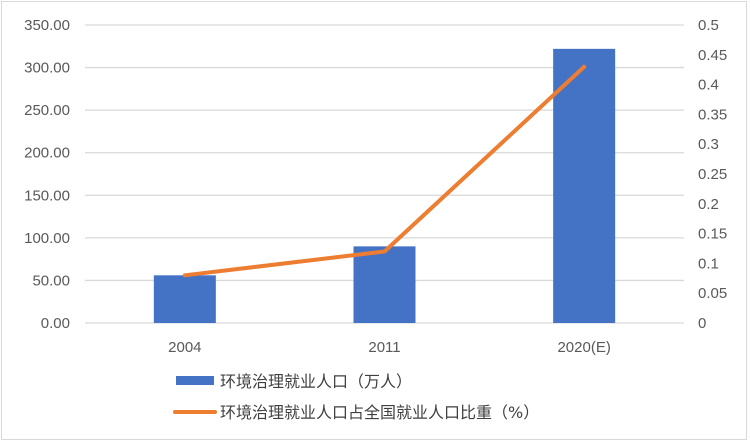 This screenshot has width=750, height=443. Describe the element at coordinates (184, 347) in the screenshot. I see `x-tick-label: 2004` at that location.